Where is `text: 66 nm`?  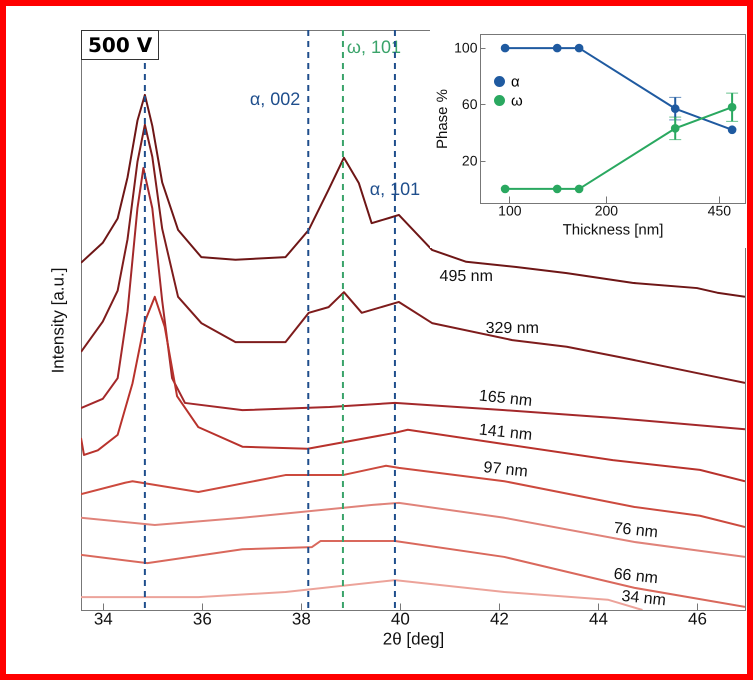
text: 66 nm is located at coordinates (635, 577).